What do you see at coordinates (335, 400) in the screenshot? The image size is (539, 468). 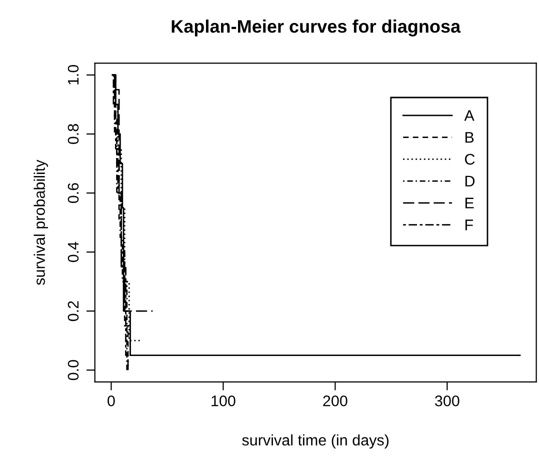 I see `x-tick-label: 200` at bounding box center [335, 400].